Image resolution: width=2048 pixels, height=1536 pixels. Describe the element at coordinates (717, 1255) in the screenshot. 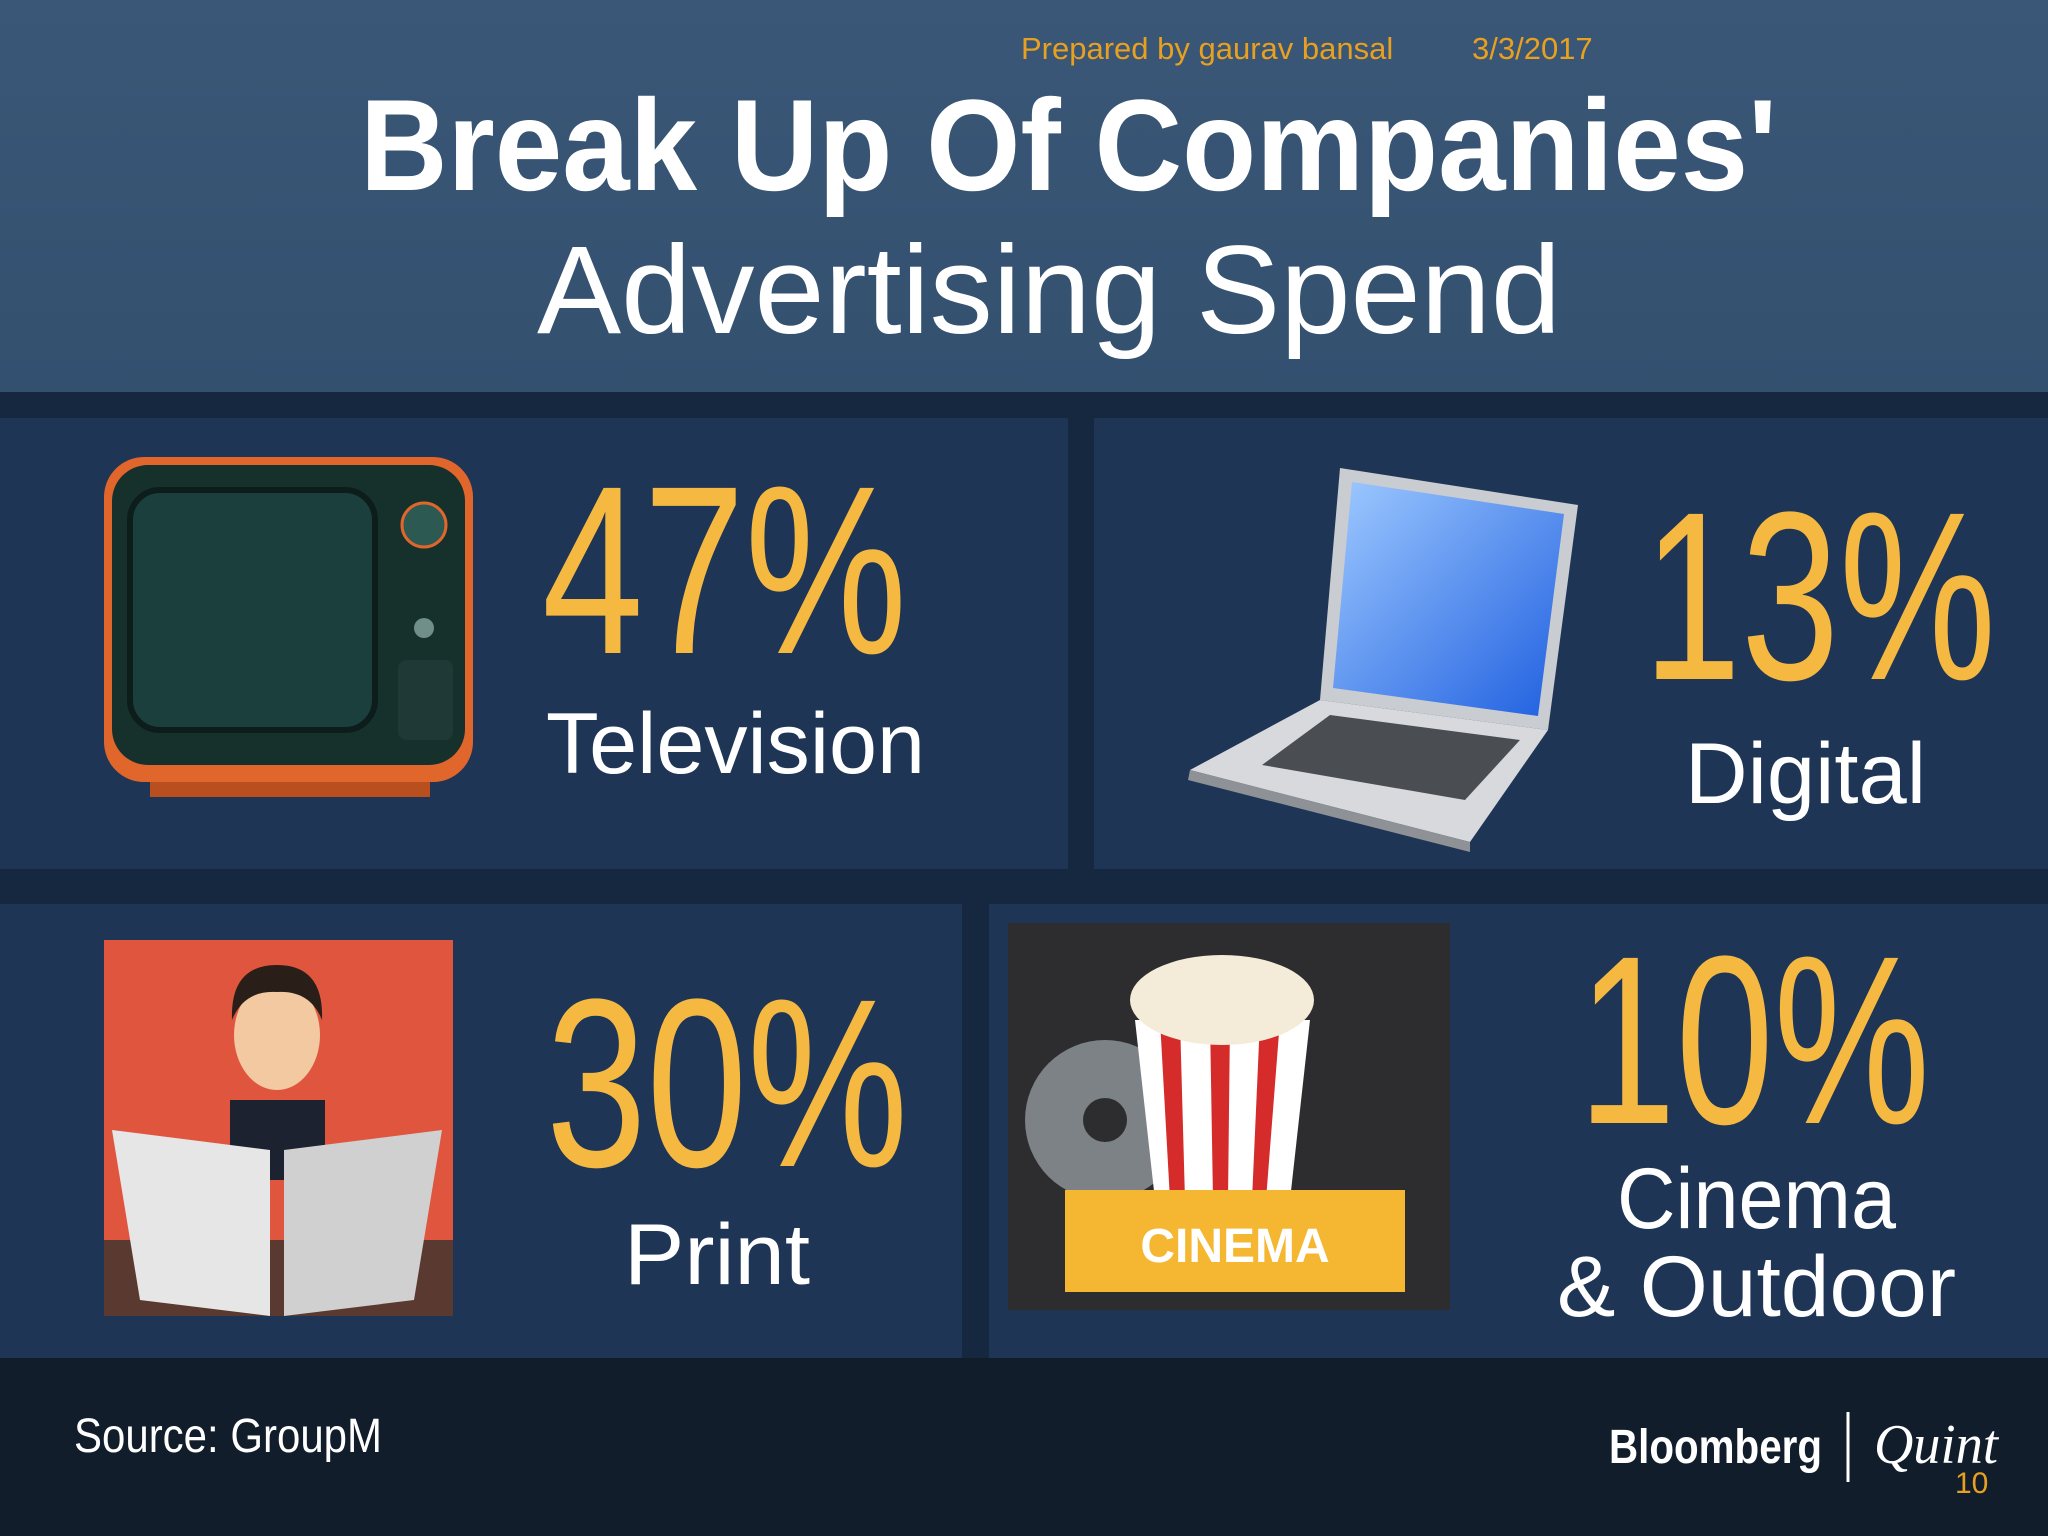

I see `label: Print` at that location.